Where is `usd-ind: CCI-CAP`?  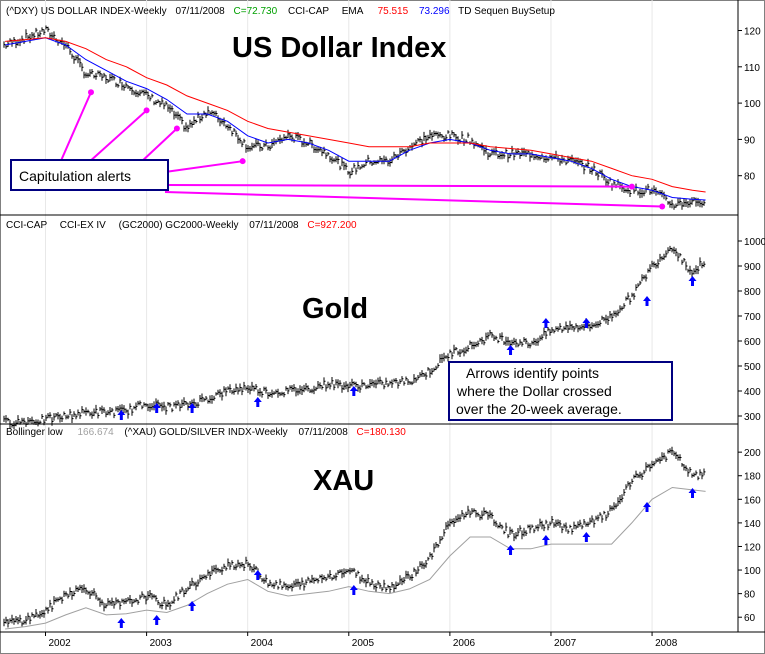 usd-ind: CCI-CAP is located at coordinates (308, 11).